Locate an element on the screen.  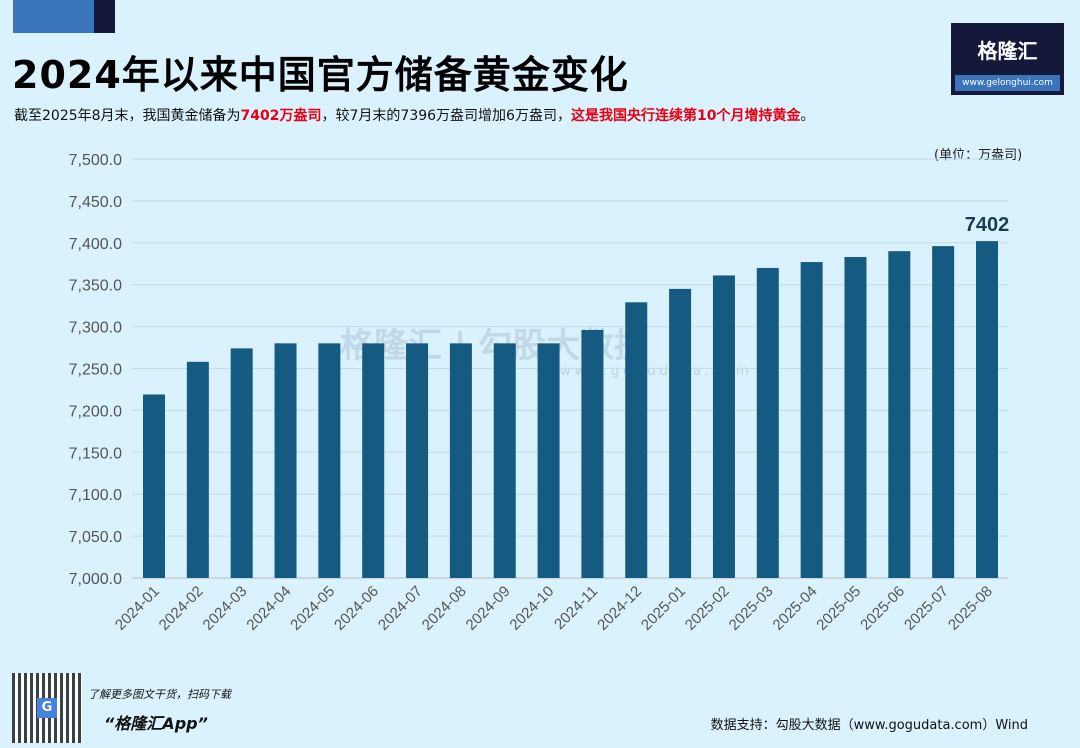
x-tick-label: 2025-04 is located at coordinates (795, 608).